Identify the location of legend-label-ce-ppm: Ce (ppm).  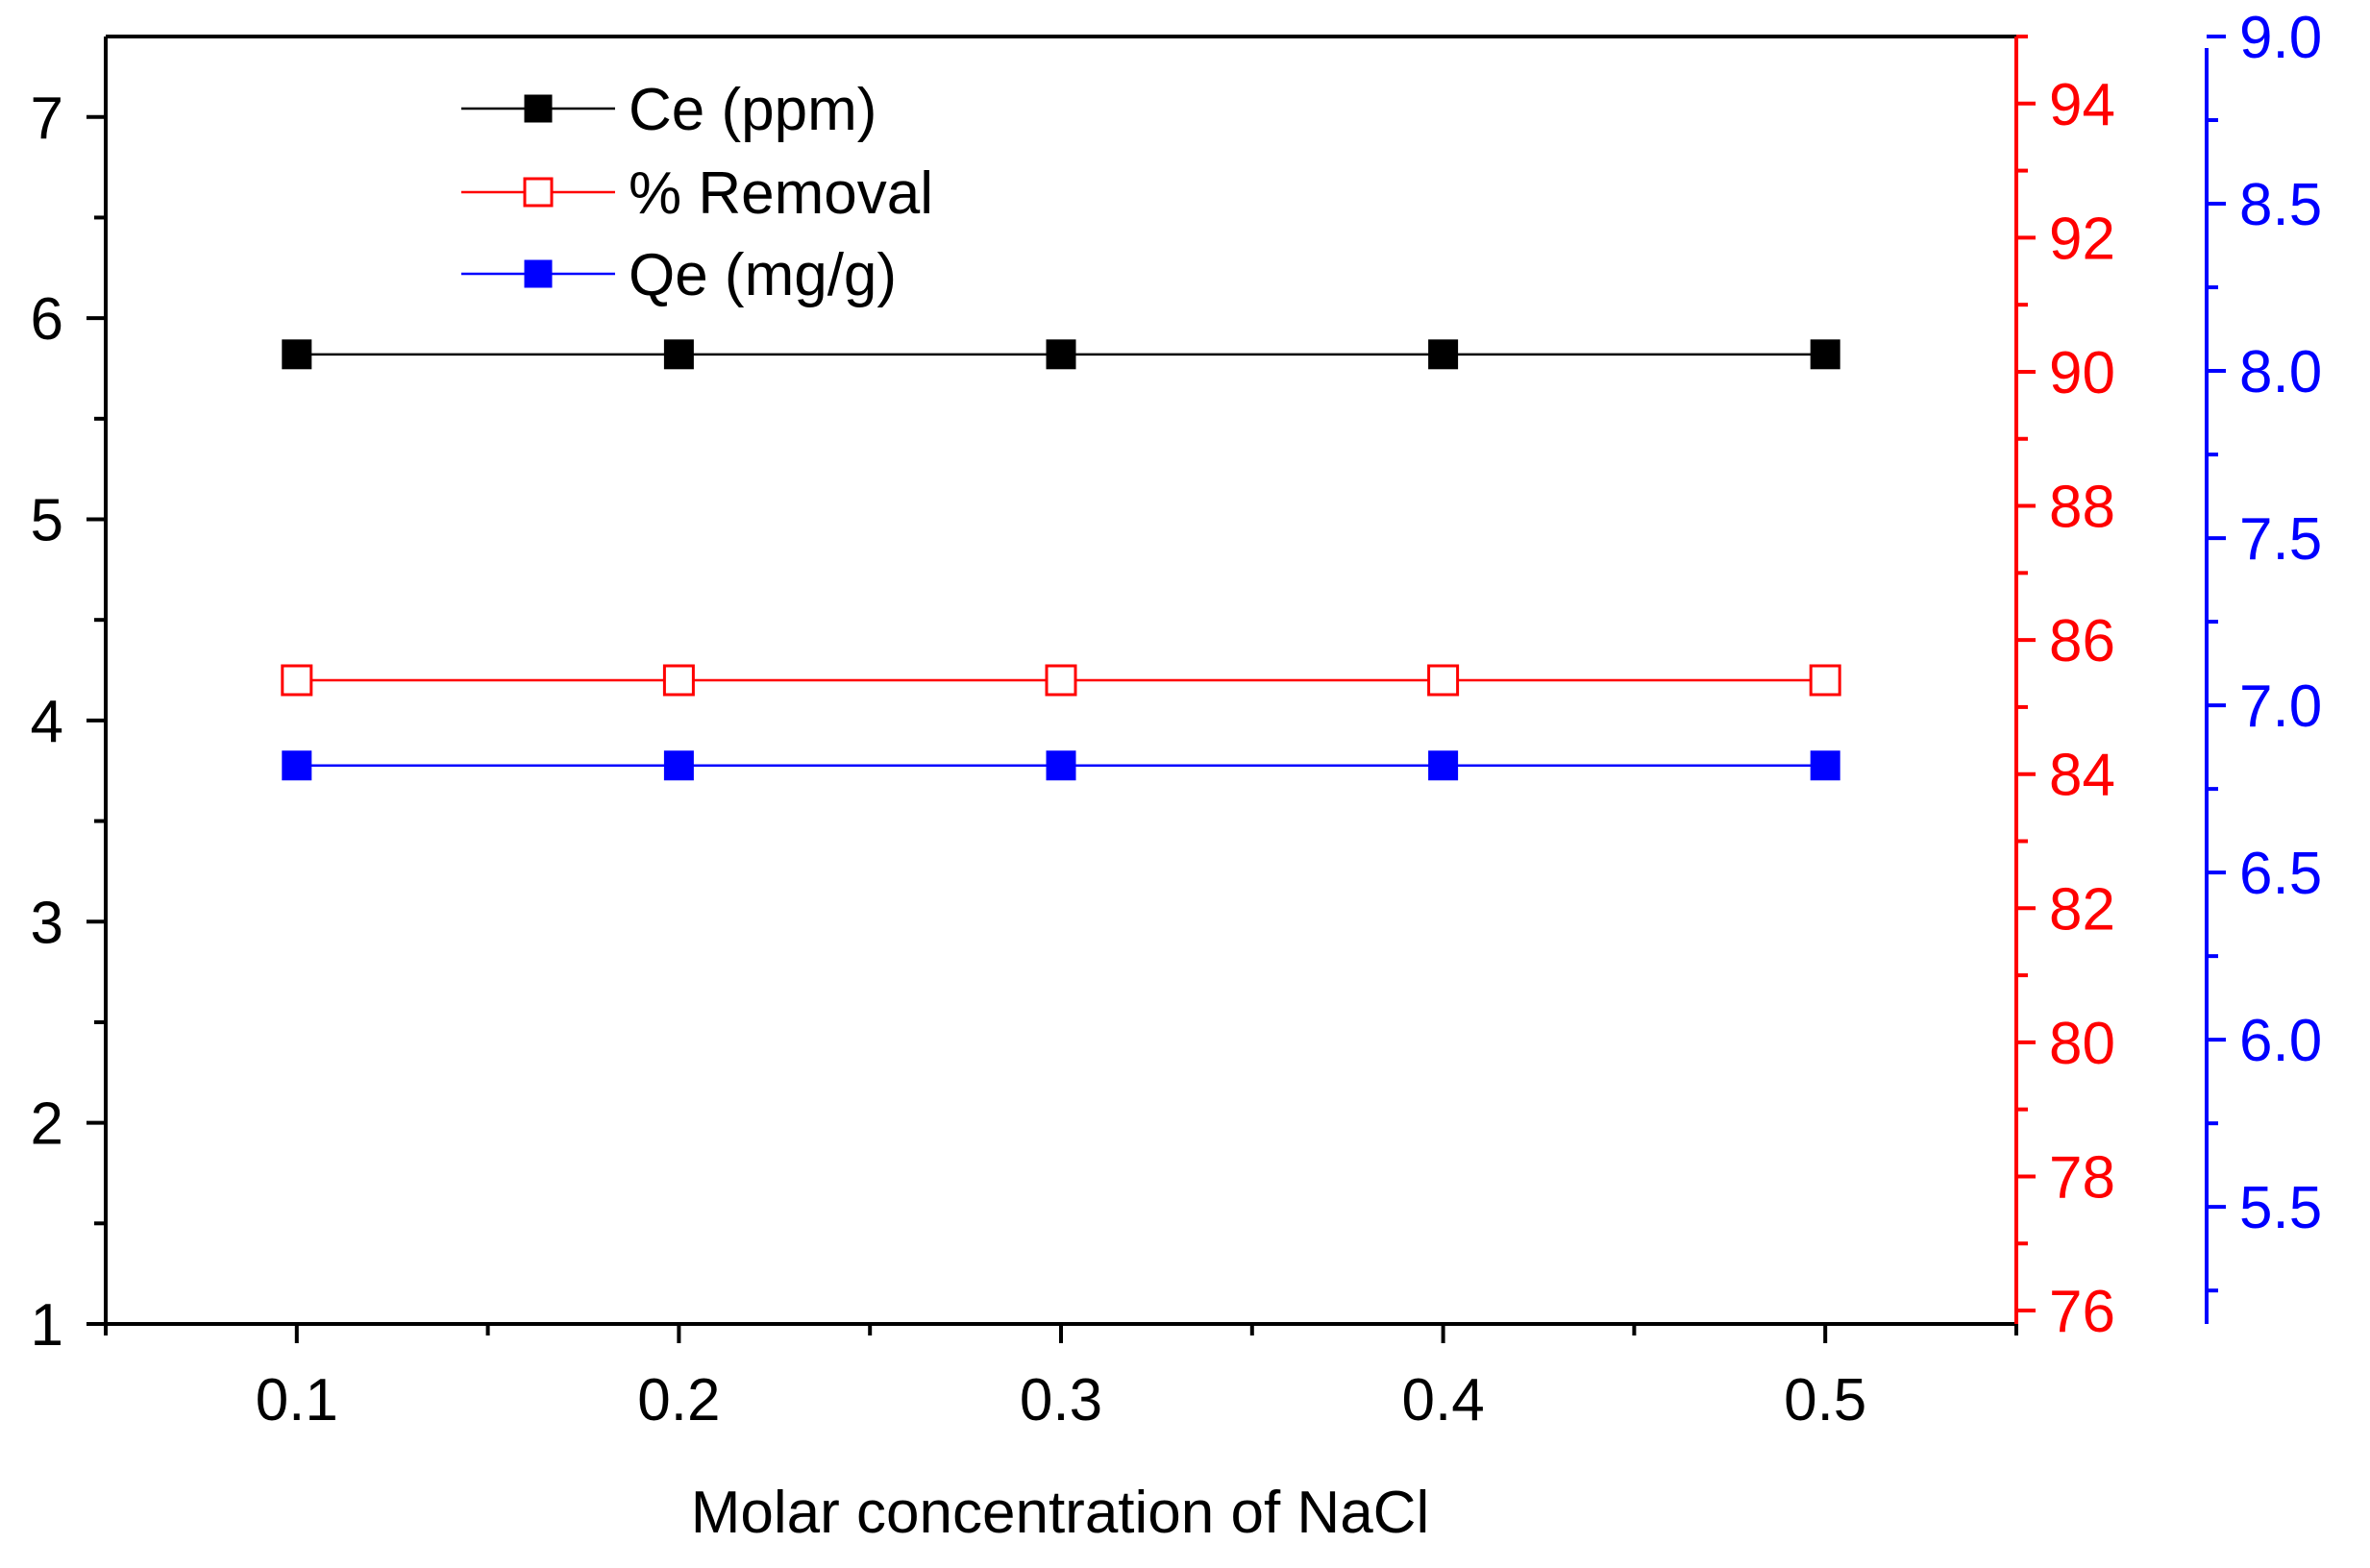
(753, 110).